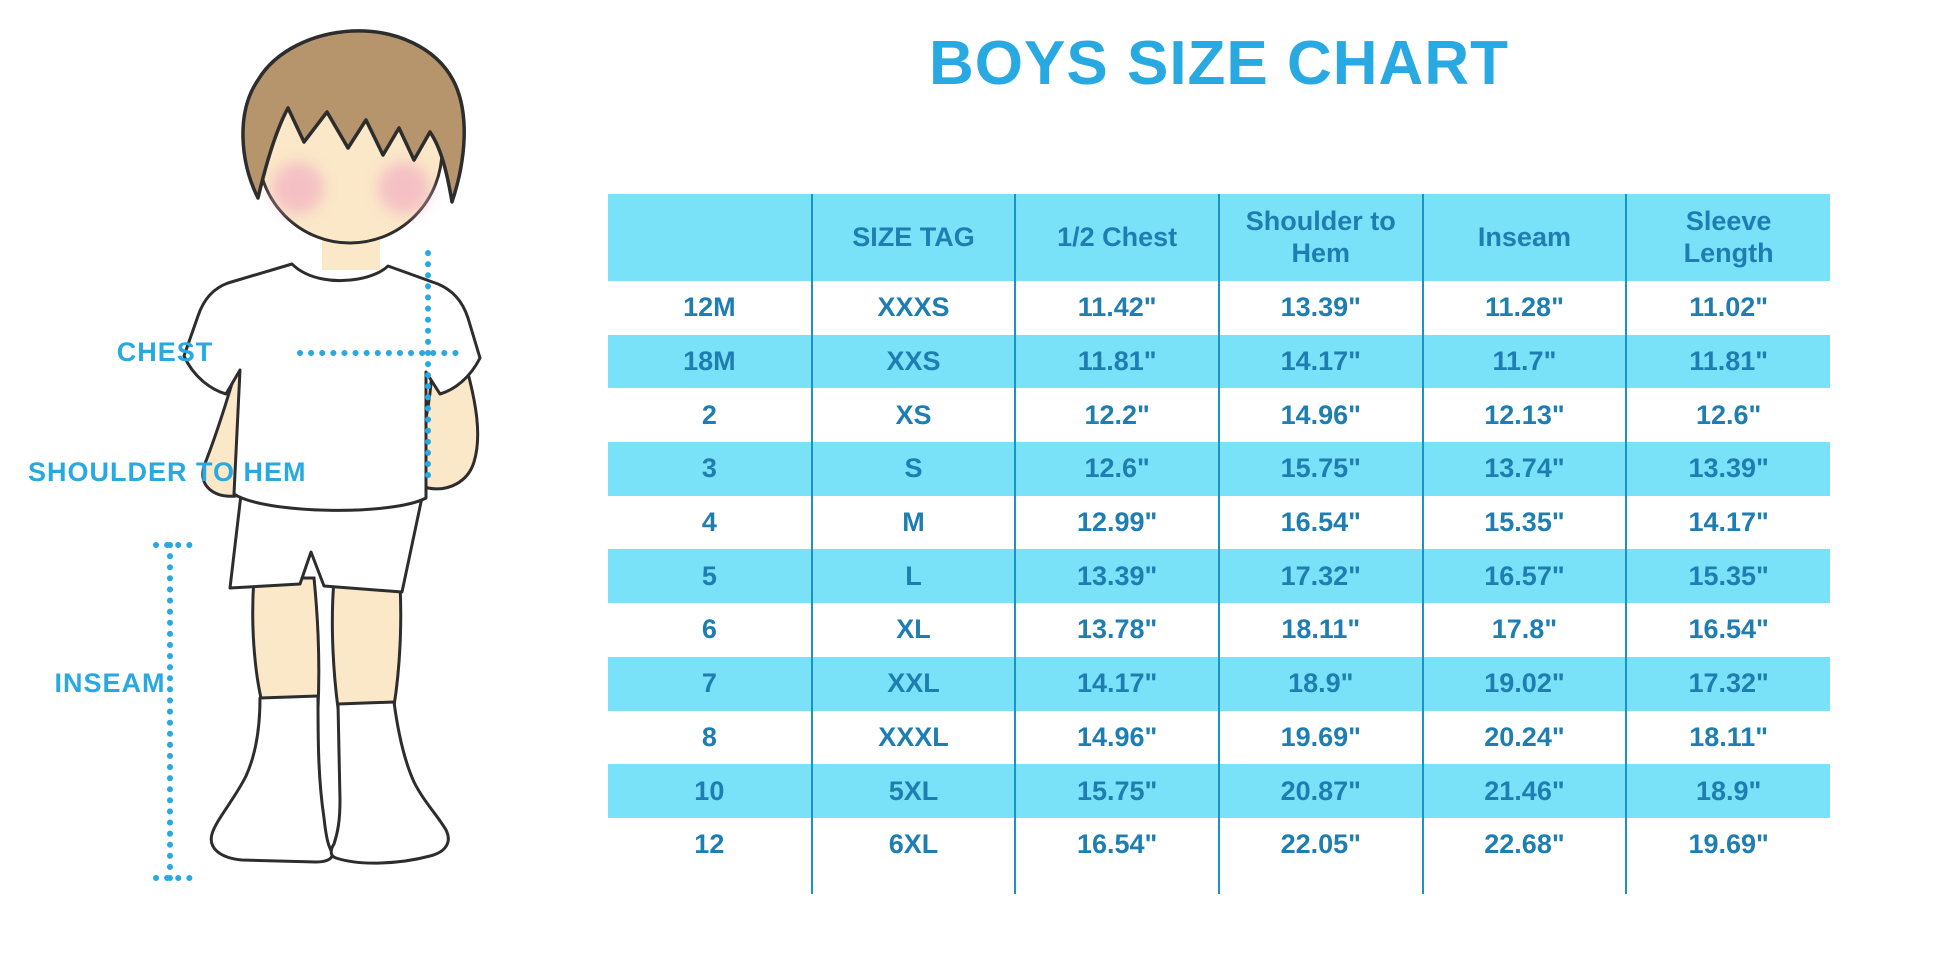 The width and height of the screenshot is (1946, 973). What do you see at coordinates (1524, 576) in the screenshot?
I see `table-cell: 16.57"` at bounding box center [1524, 576].